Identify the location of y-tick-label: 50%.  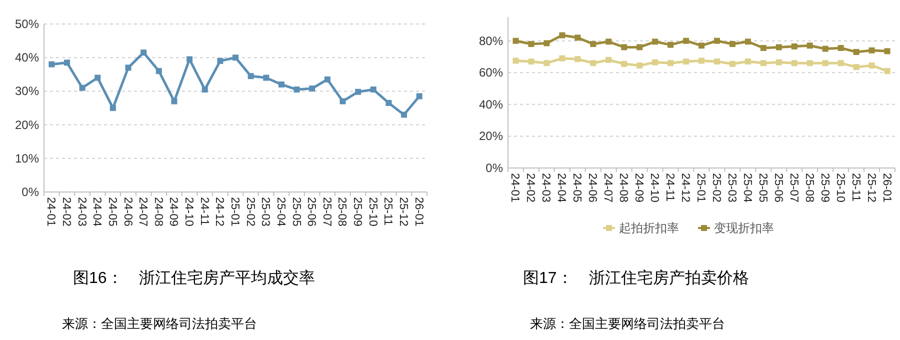
(27, 24).